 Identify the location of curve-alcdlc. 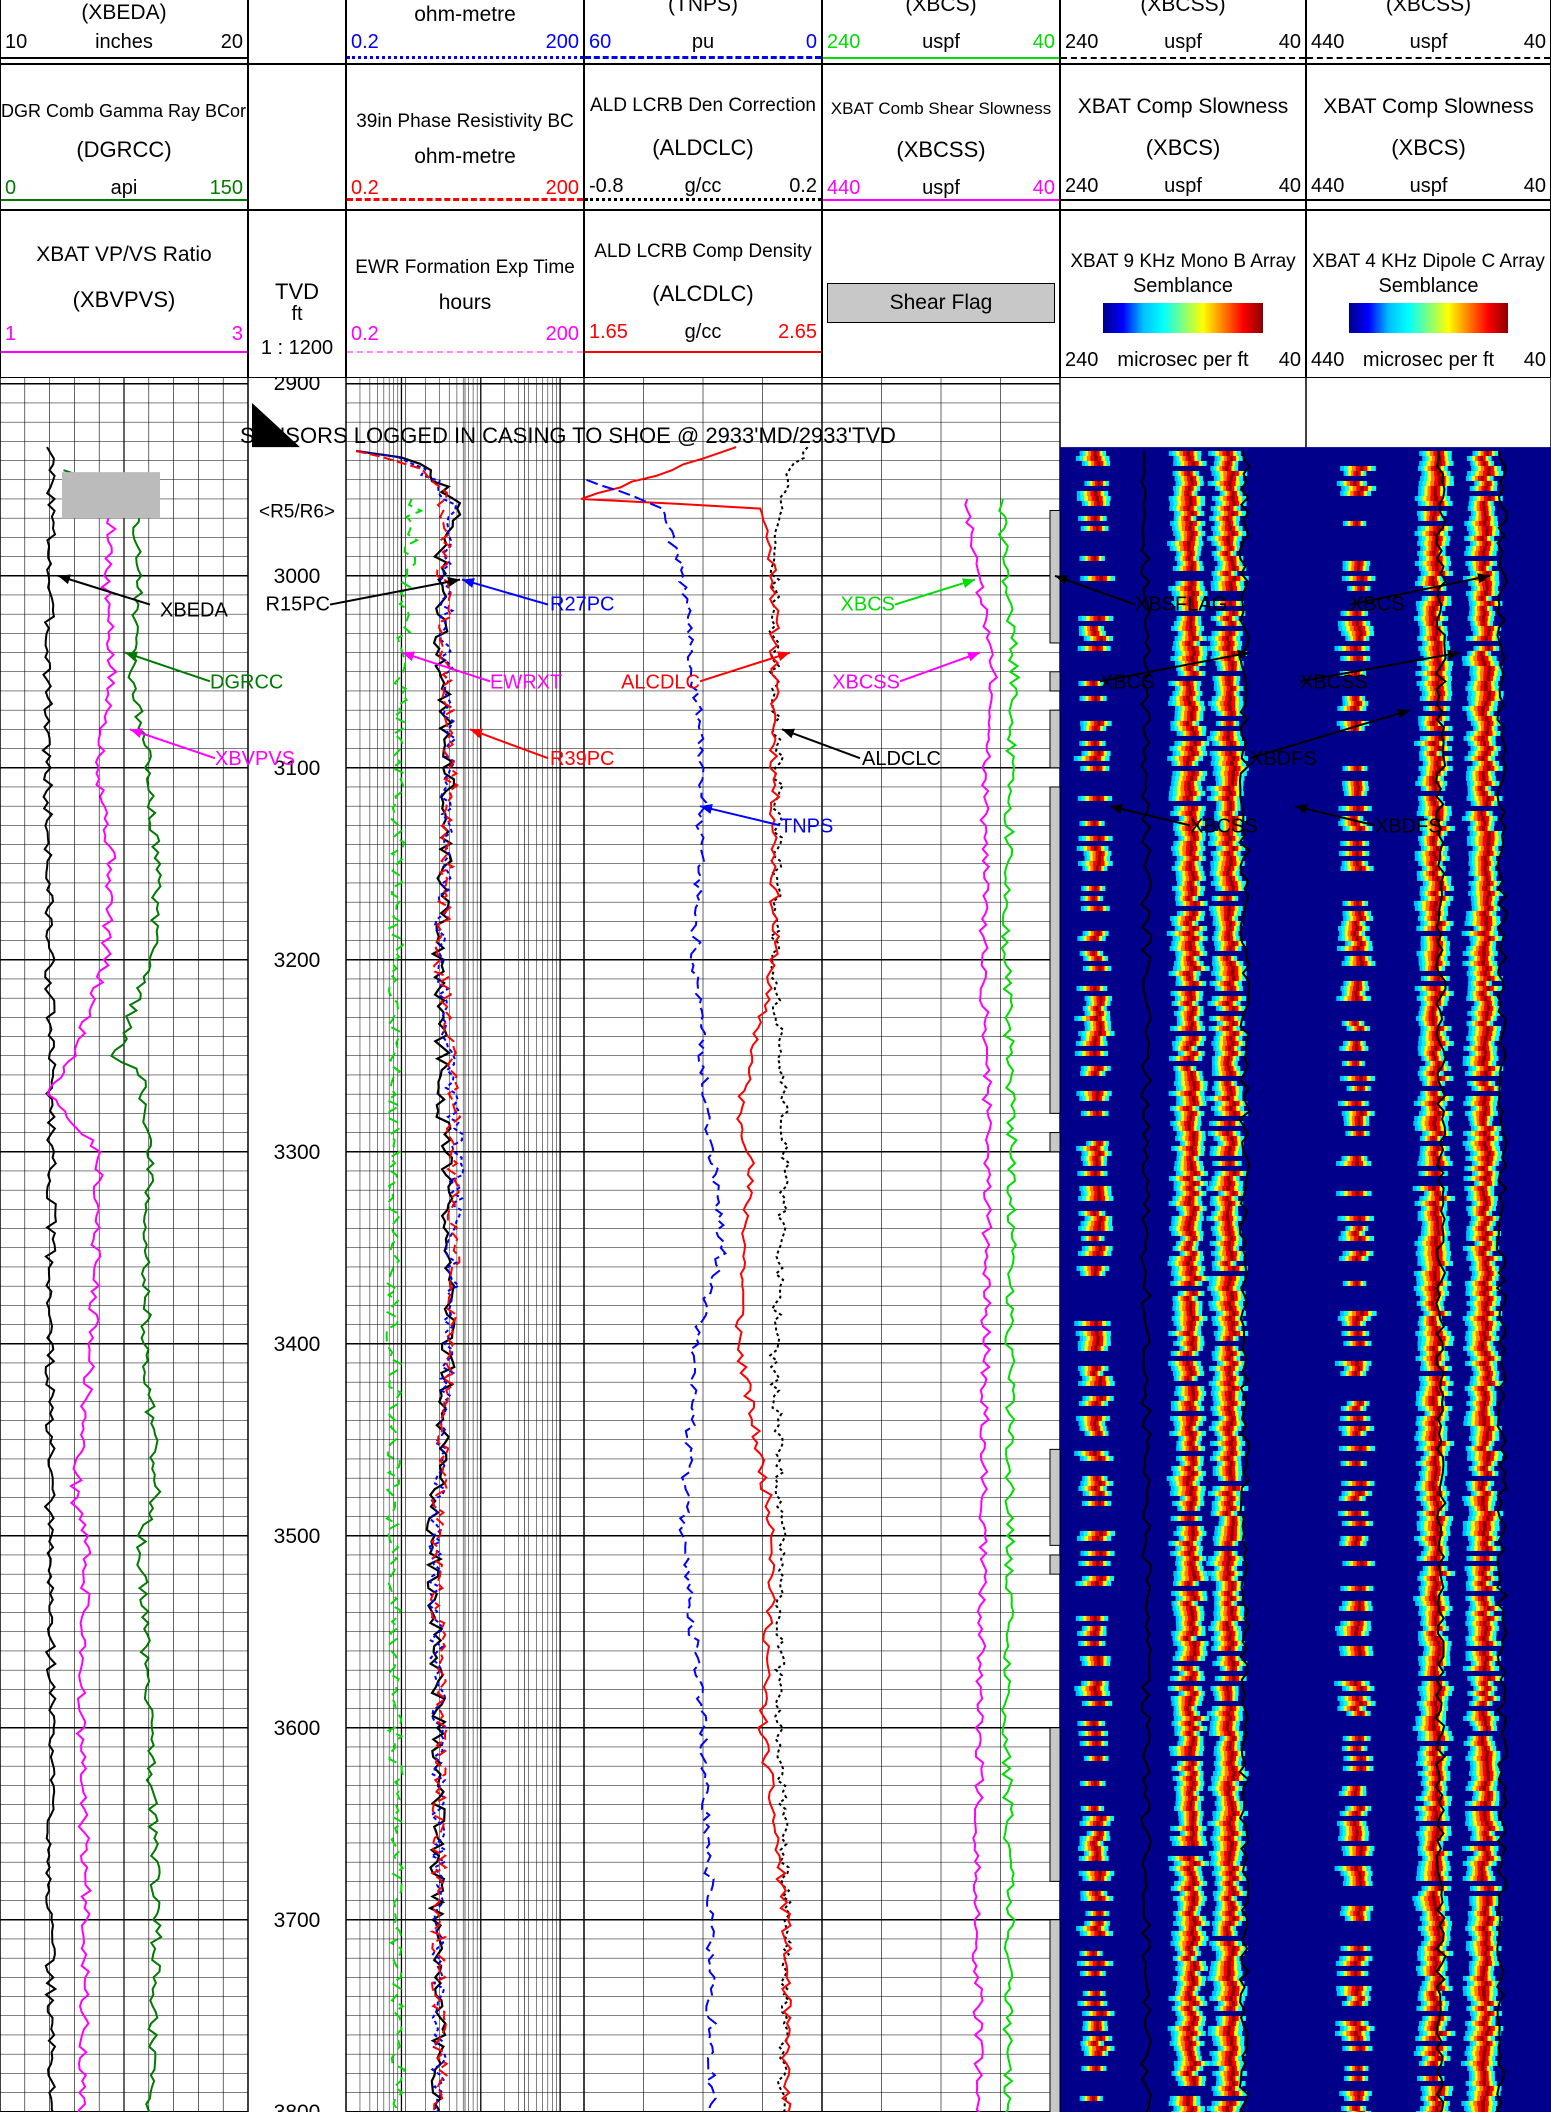
(686, 1279).